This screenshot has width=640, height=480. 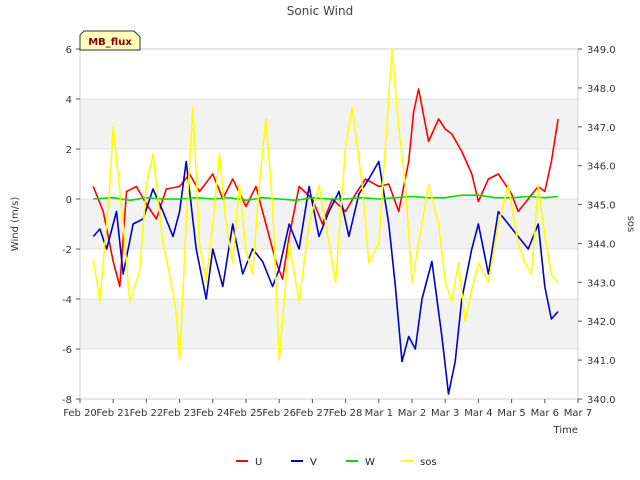 What do you see at coordinates (630, 224) in the screenshot?
I see `right-axis-title: sos` at bounding box center [630, 224].